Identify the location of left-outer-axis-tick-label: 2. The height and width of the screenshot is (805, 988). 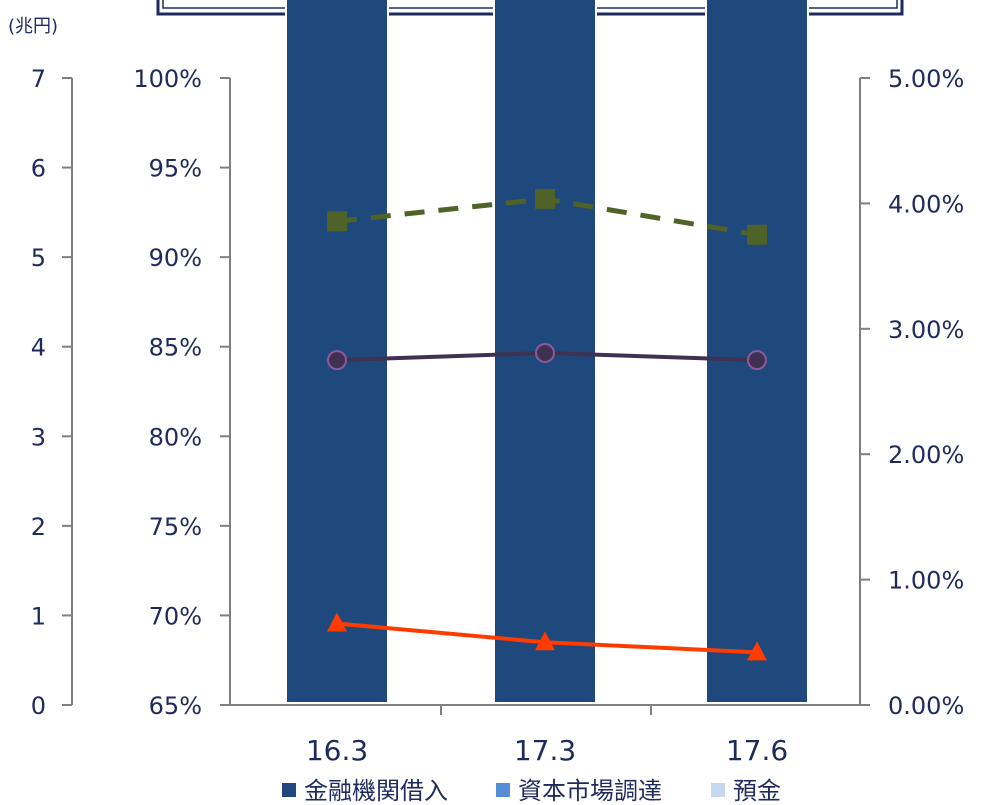
(38, 527).